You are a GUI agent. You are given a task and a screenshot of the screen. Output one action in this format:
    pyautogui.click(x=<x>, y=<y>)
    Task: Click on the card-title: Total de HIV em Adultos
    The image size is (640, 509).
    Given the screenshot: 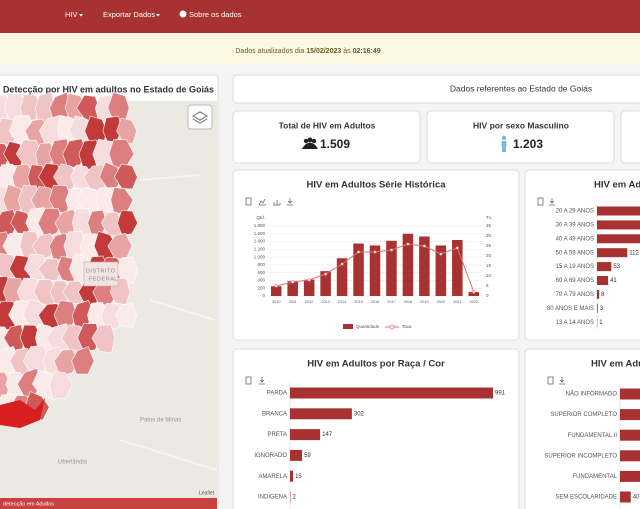 What is the action you would take?
    pyautogui.click(x=327, y=125)
    